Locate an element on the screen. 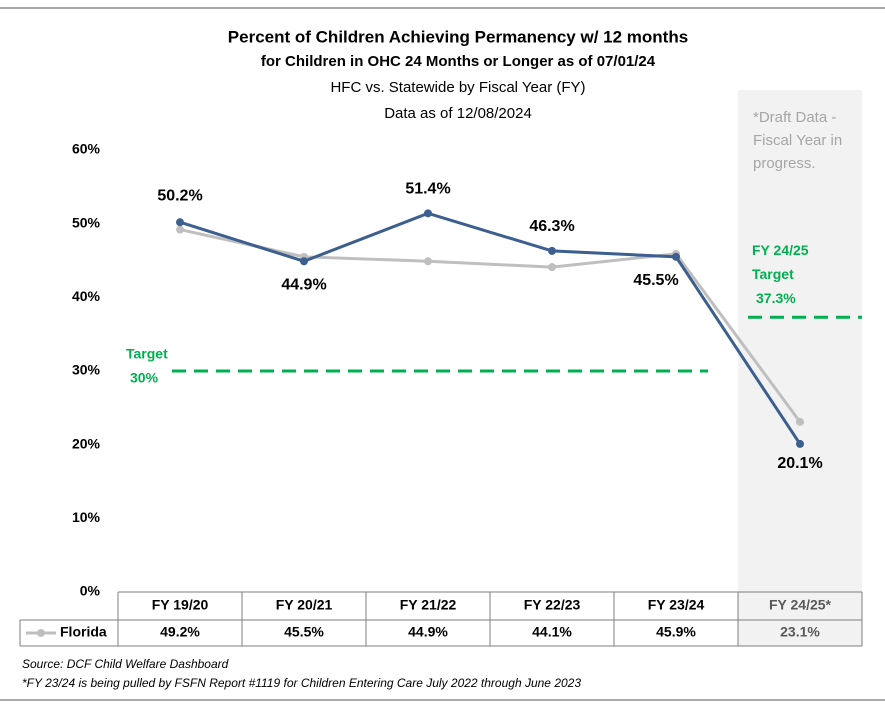 This screenshot has width=885, height=707. table-value: 44.1% is located at coordinates (552, 632).